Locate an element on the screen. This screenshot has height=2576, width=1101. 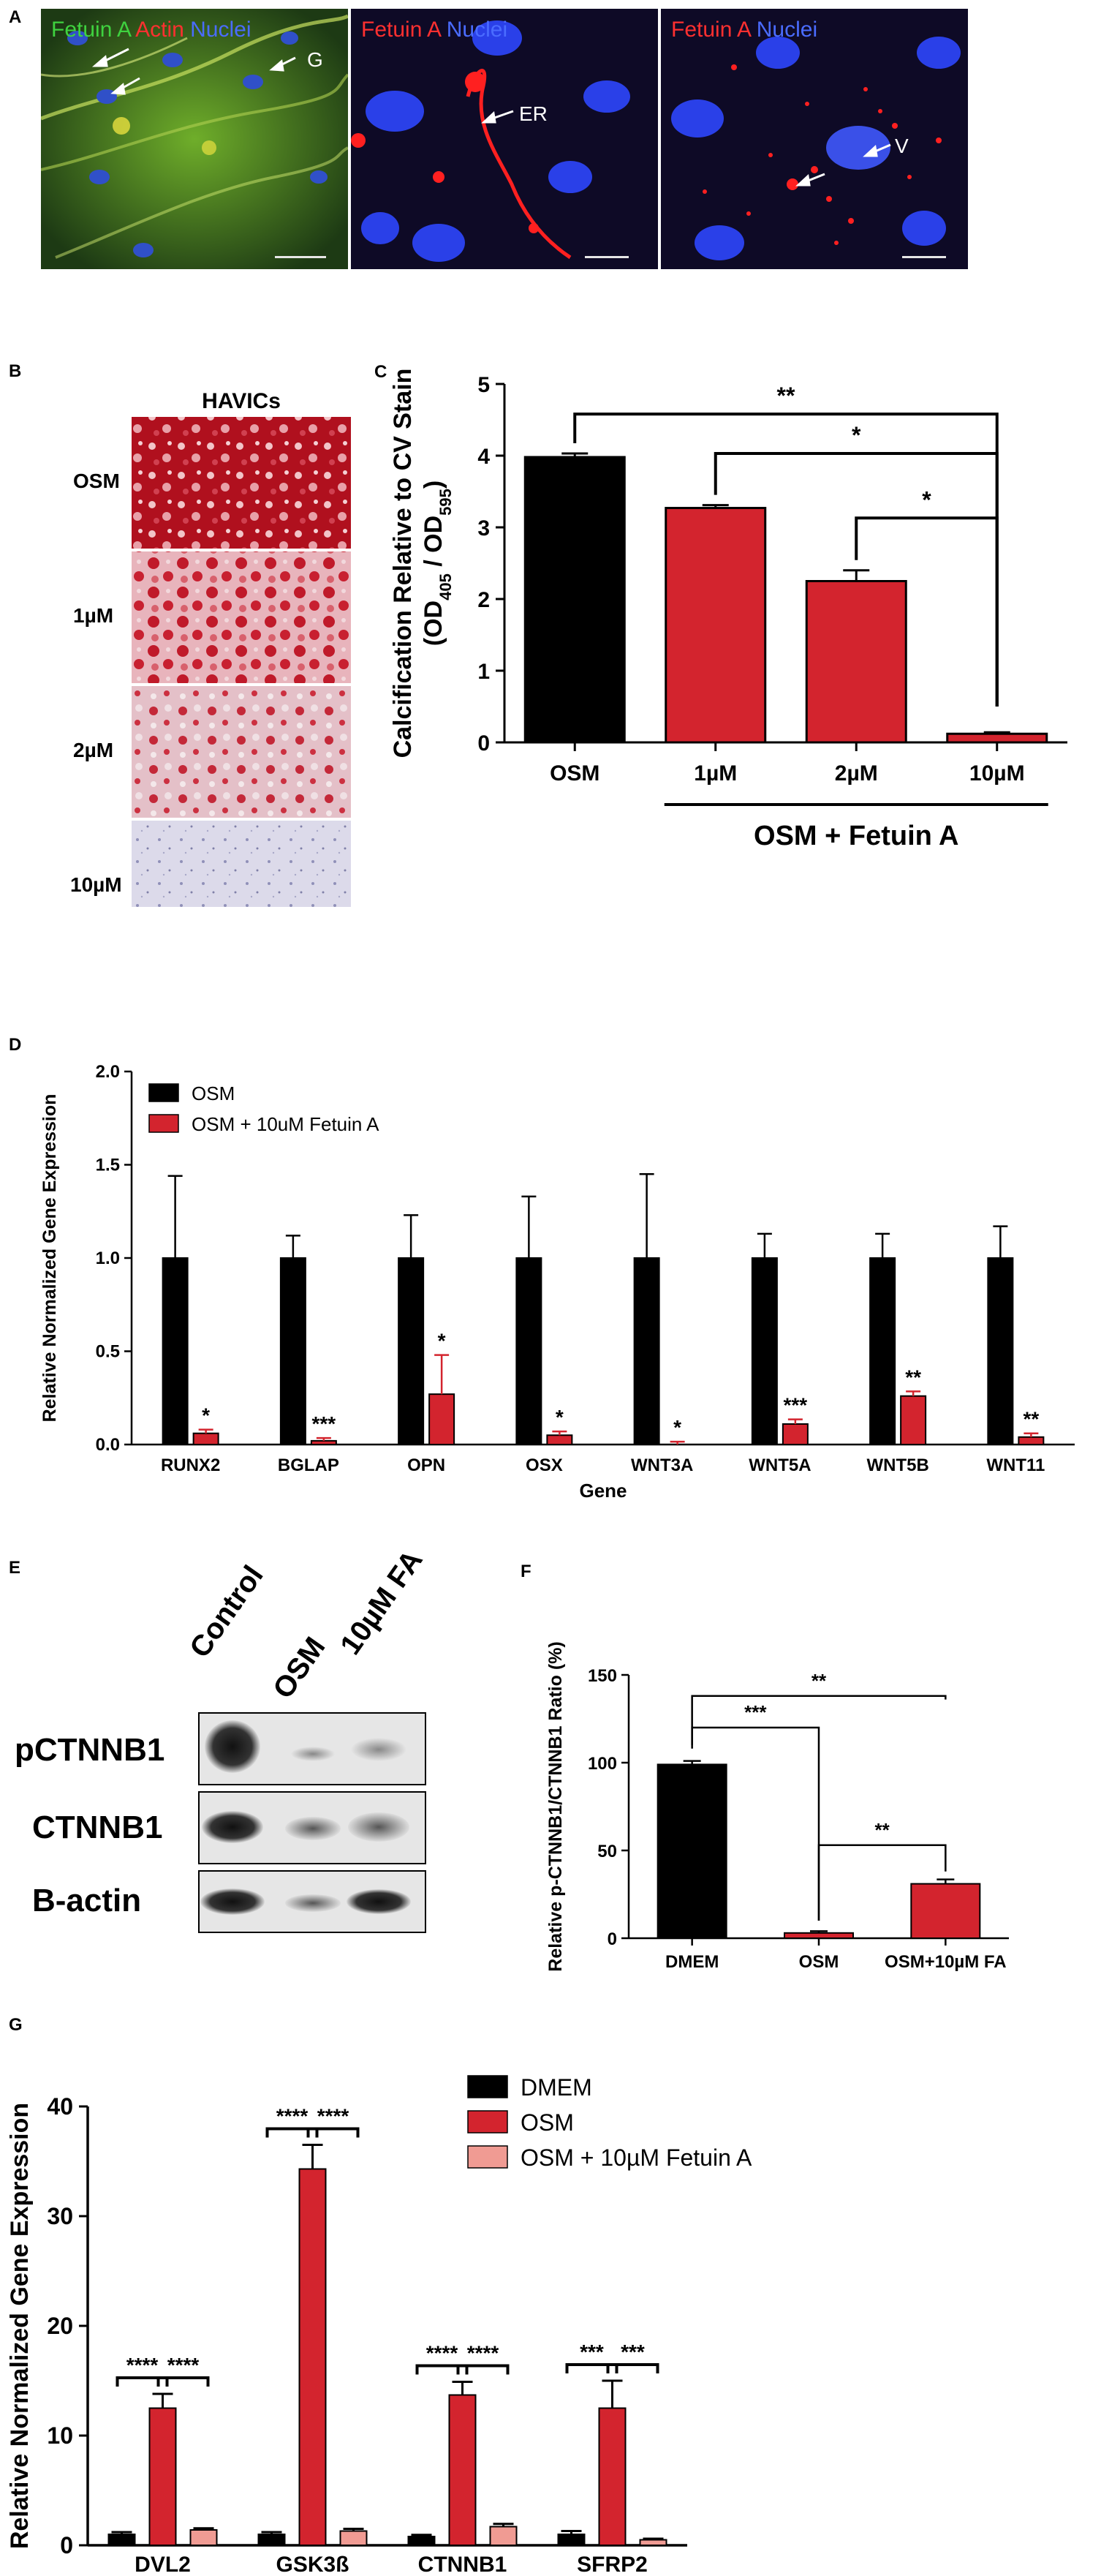
y-tick-label: 2 is located at coordinates (483, 600).